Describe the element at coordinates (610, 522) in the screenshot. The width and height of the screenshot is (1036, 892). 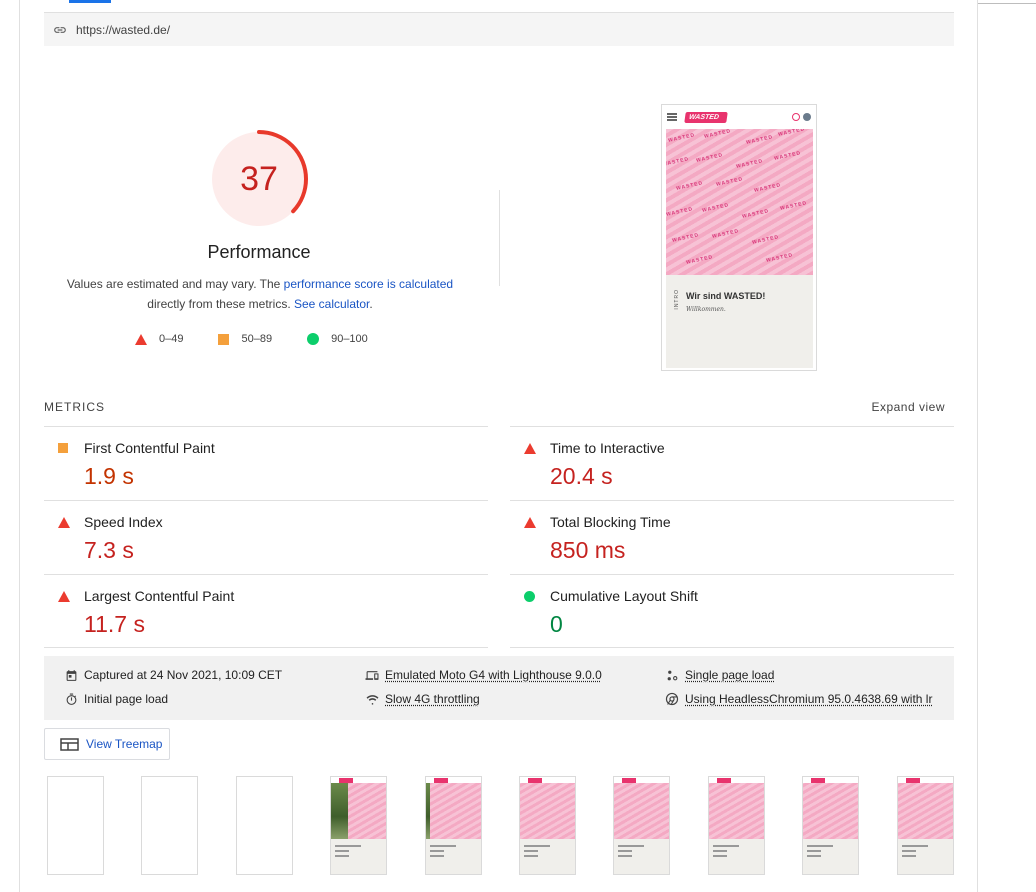
I see `metric-label: Total Blocking Time` at that location.